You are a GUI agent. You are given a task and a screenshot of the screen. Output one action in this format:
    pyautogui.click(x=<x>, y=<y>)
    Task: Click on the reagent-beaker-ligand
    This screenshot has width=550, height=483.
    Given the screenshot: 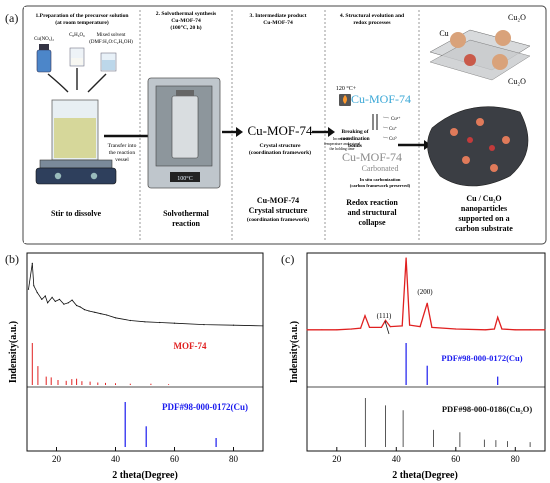 What is the action you would take?
    pyautogui.click(x=77, y=57)
    